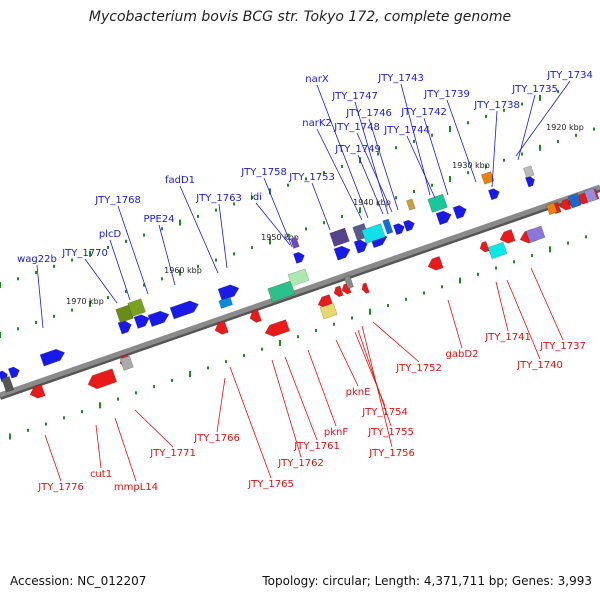 Image resolution: width=600 pixels, height=600 pixels. Describe the element at coordinates (390, 432) in the screenshot. I see `lower-gene-label: JTY_1755` at that location.